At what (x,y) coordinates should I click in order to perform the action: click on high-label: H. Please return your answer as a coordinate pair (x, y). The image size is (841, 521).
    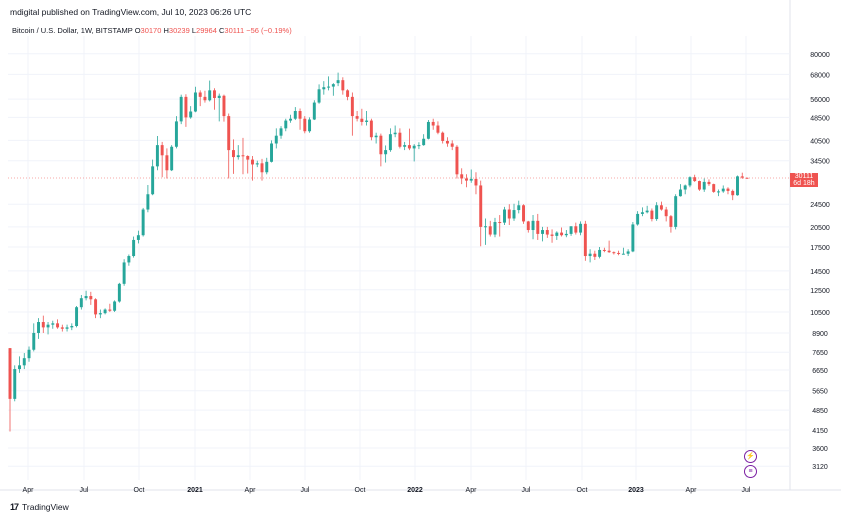
    Looking at the image, I should click on (166, 30).